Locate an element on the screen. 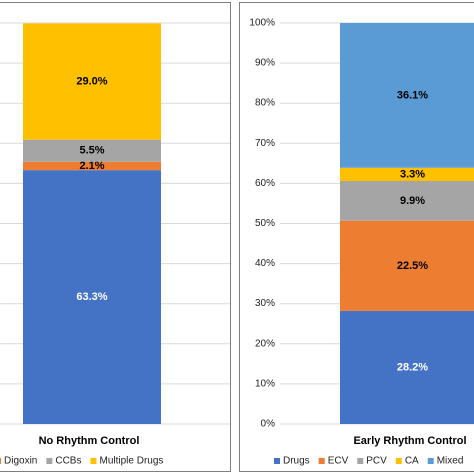  y-tick-label: 100% is located at coordinates (262, 23).